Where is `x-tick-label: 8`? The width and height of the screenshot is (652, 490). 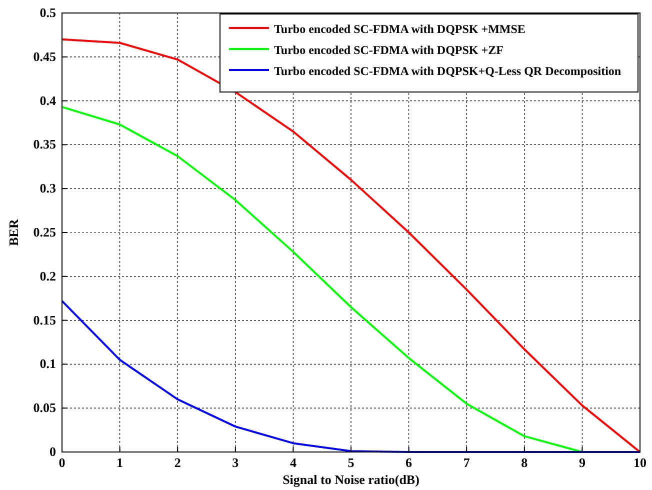 x-tick-label: 8 is located at coordinates (524, 462).